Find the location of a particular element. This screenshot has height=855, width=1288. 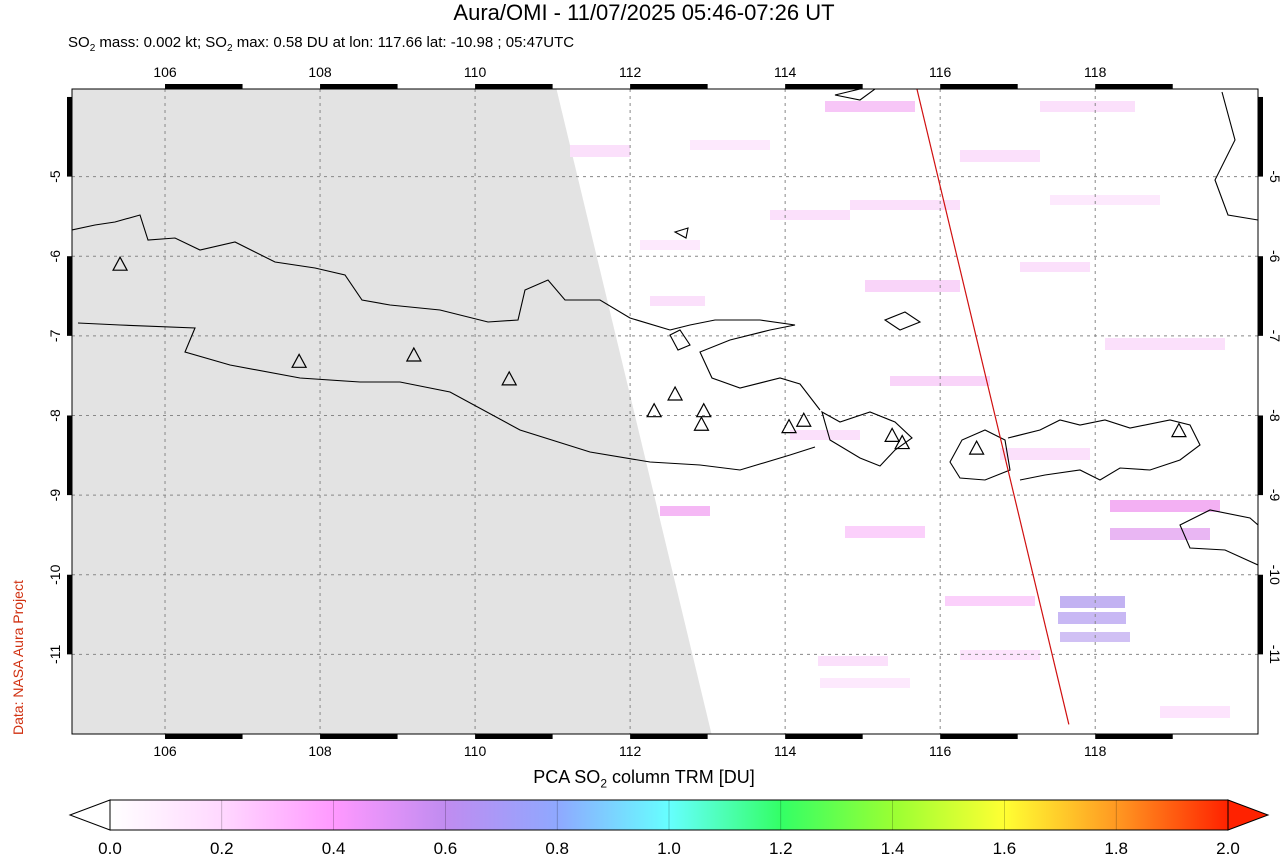

colorbar-tick-label: 0.2 is located at coordinates (222, 847).